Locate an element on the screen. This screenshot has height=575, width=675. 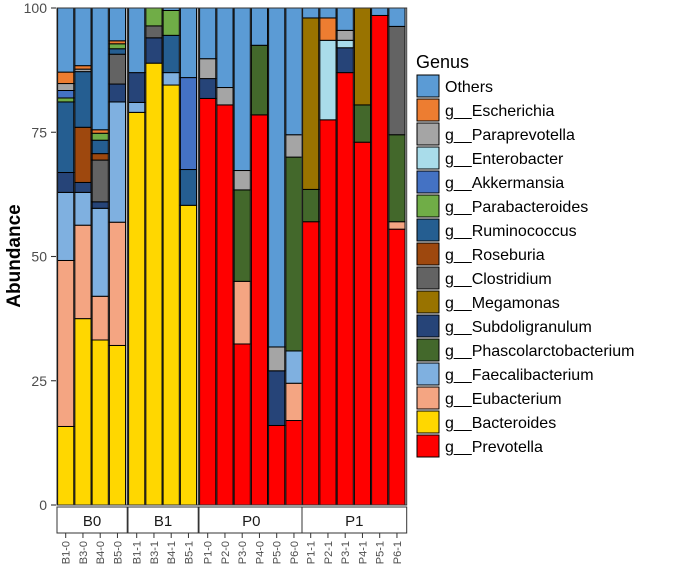
bar-segment-b3-0-g-faecalibacterium is located at coordinates (83, 208).